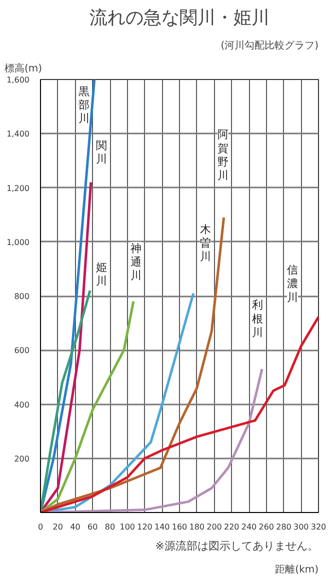  I want to click on x-tick-label: 300, so click(301, 527).